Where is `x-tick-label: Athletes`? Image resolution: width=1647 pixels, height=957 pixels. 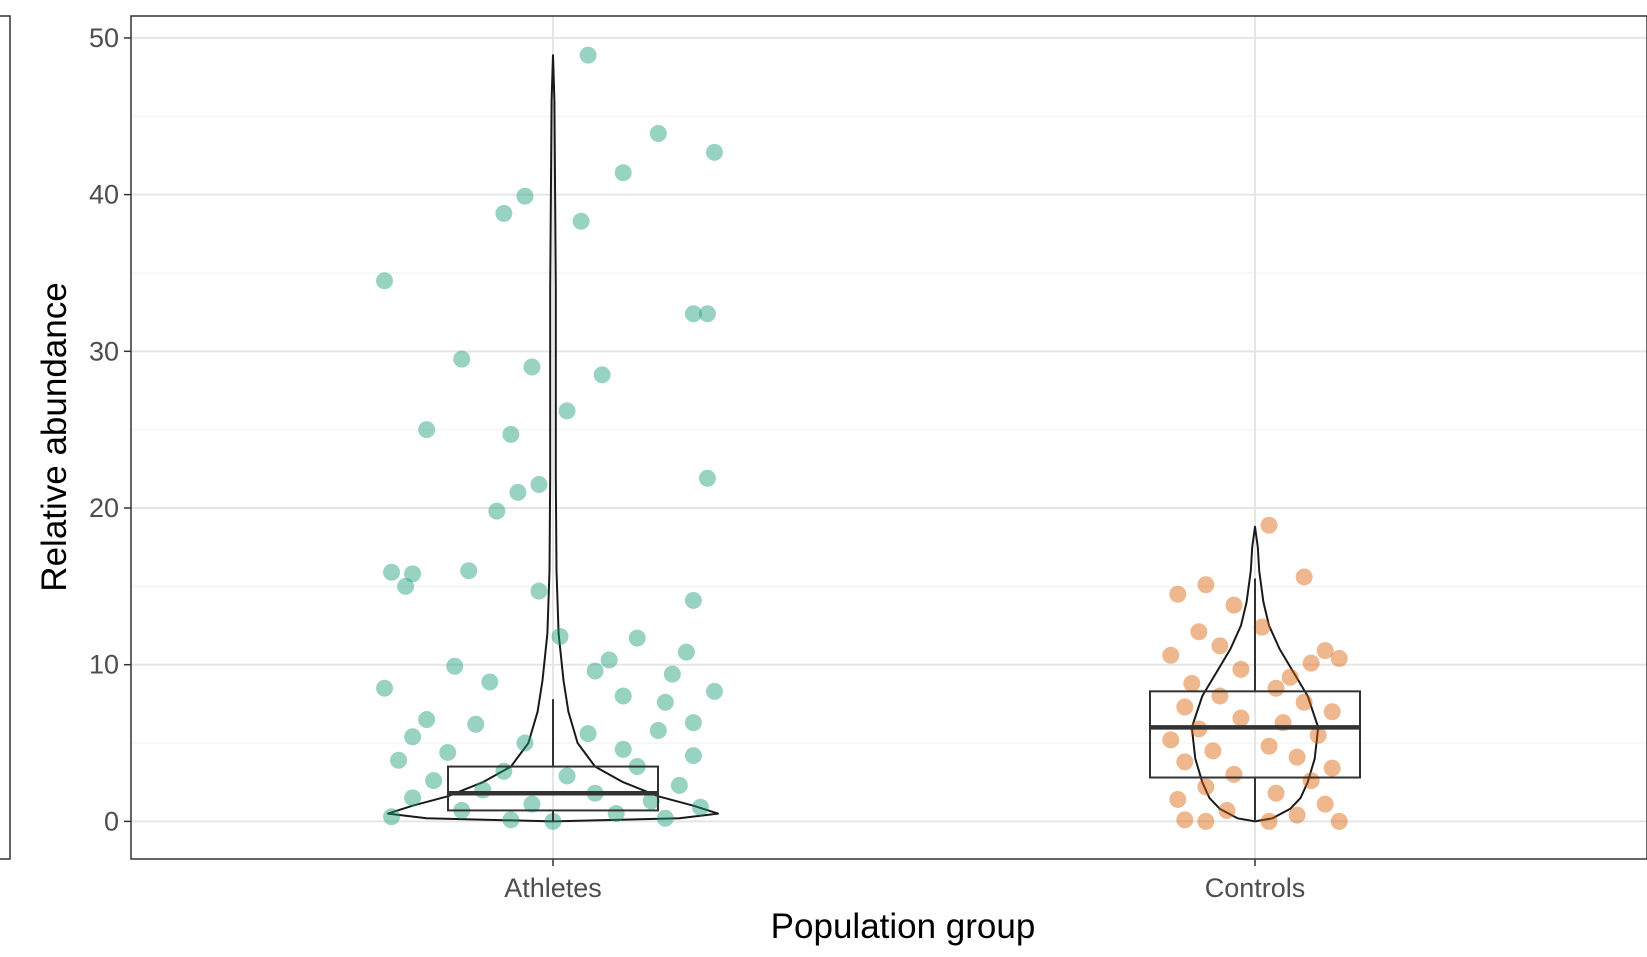
x-tick-label: Athletes is located at coordinates (553, 888).